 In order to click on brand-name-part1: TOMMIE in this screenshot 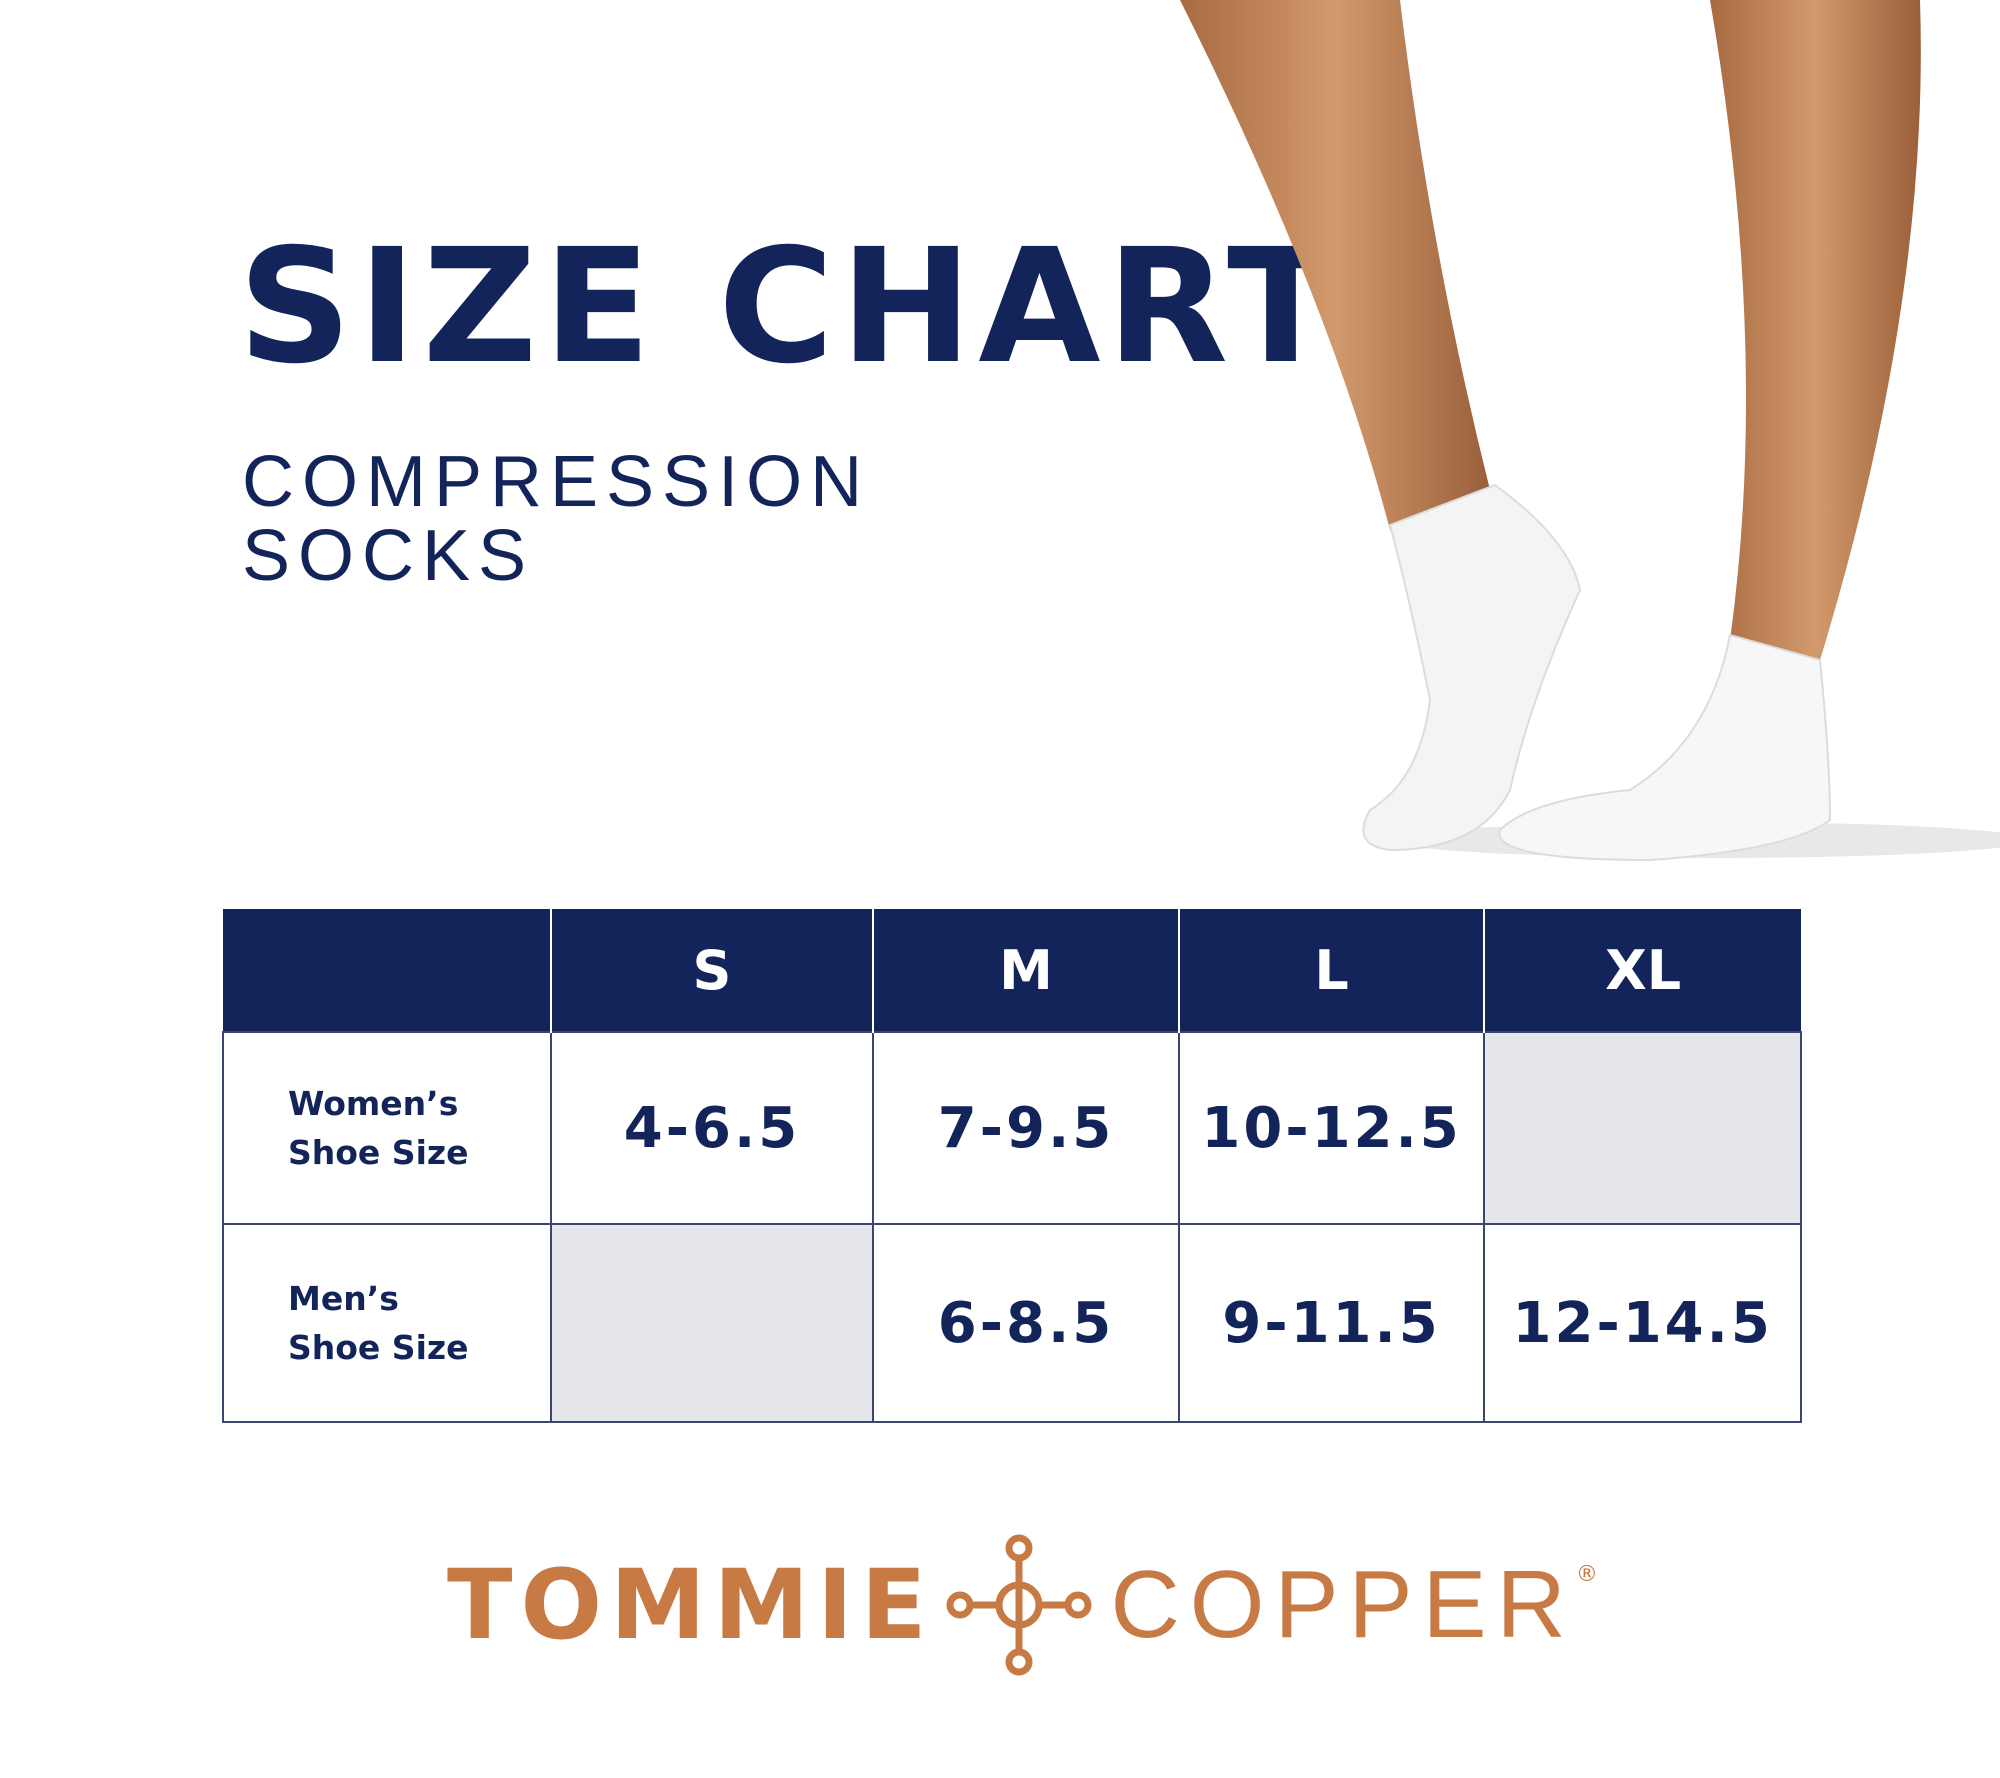, I will do `click(691, 1605)`.